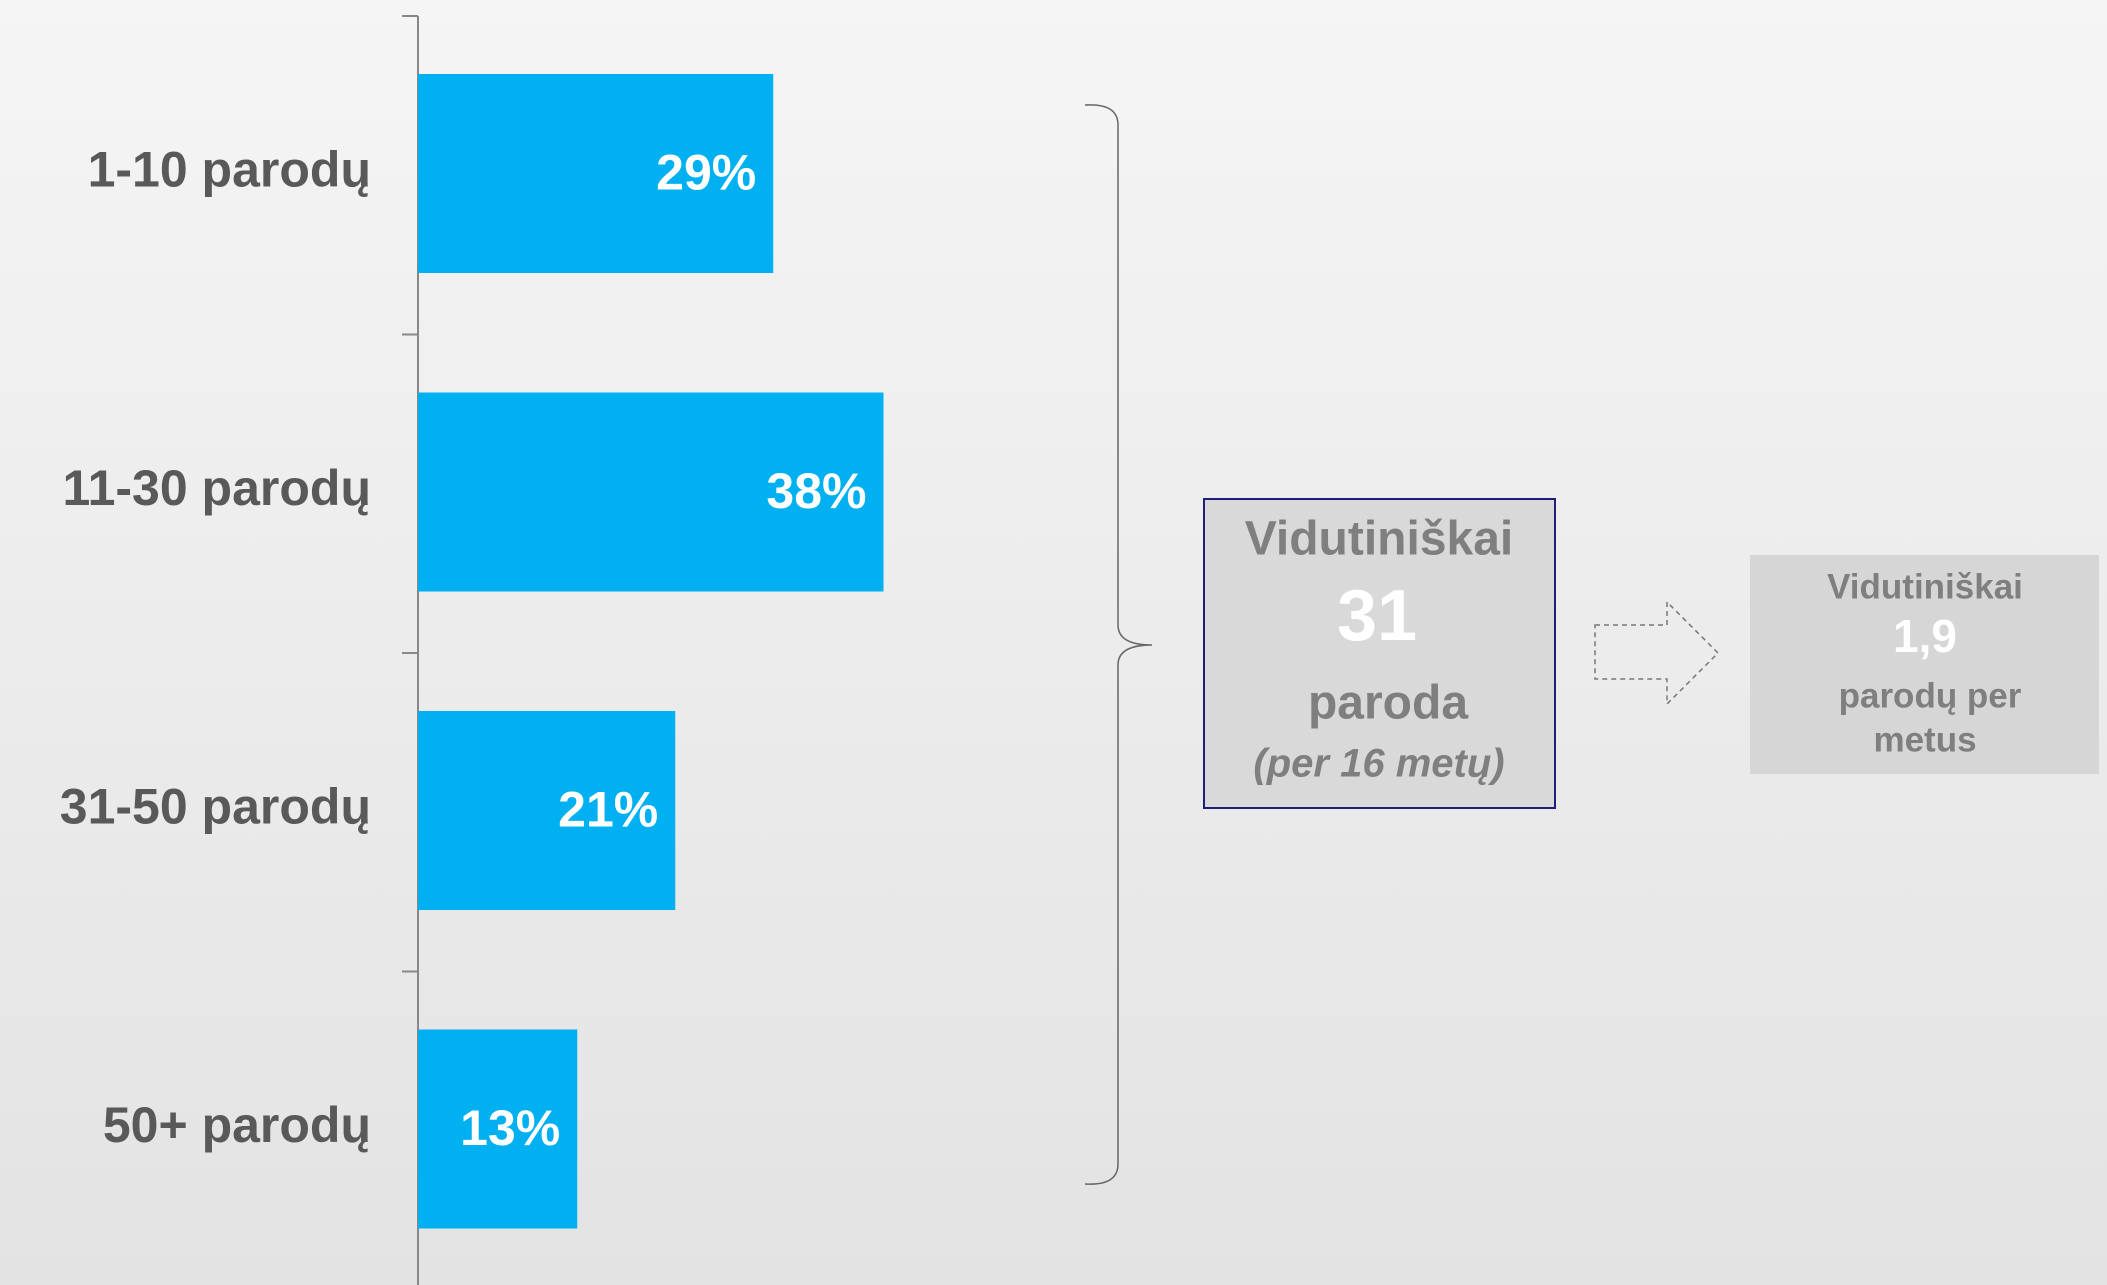  I want to click on category-label: 50+ parodų, so click(237, 1125).